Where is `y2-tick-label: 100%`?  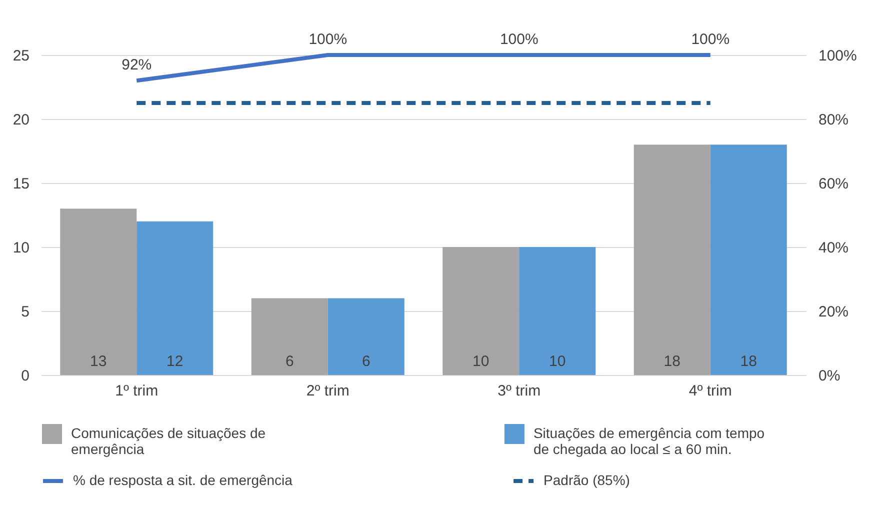
y2-tick-label: 100% is located at coordinates (837, 56).